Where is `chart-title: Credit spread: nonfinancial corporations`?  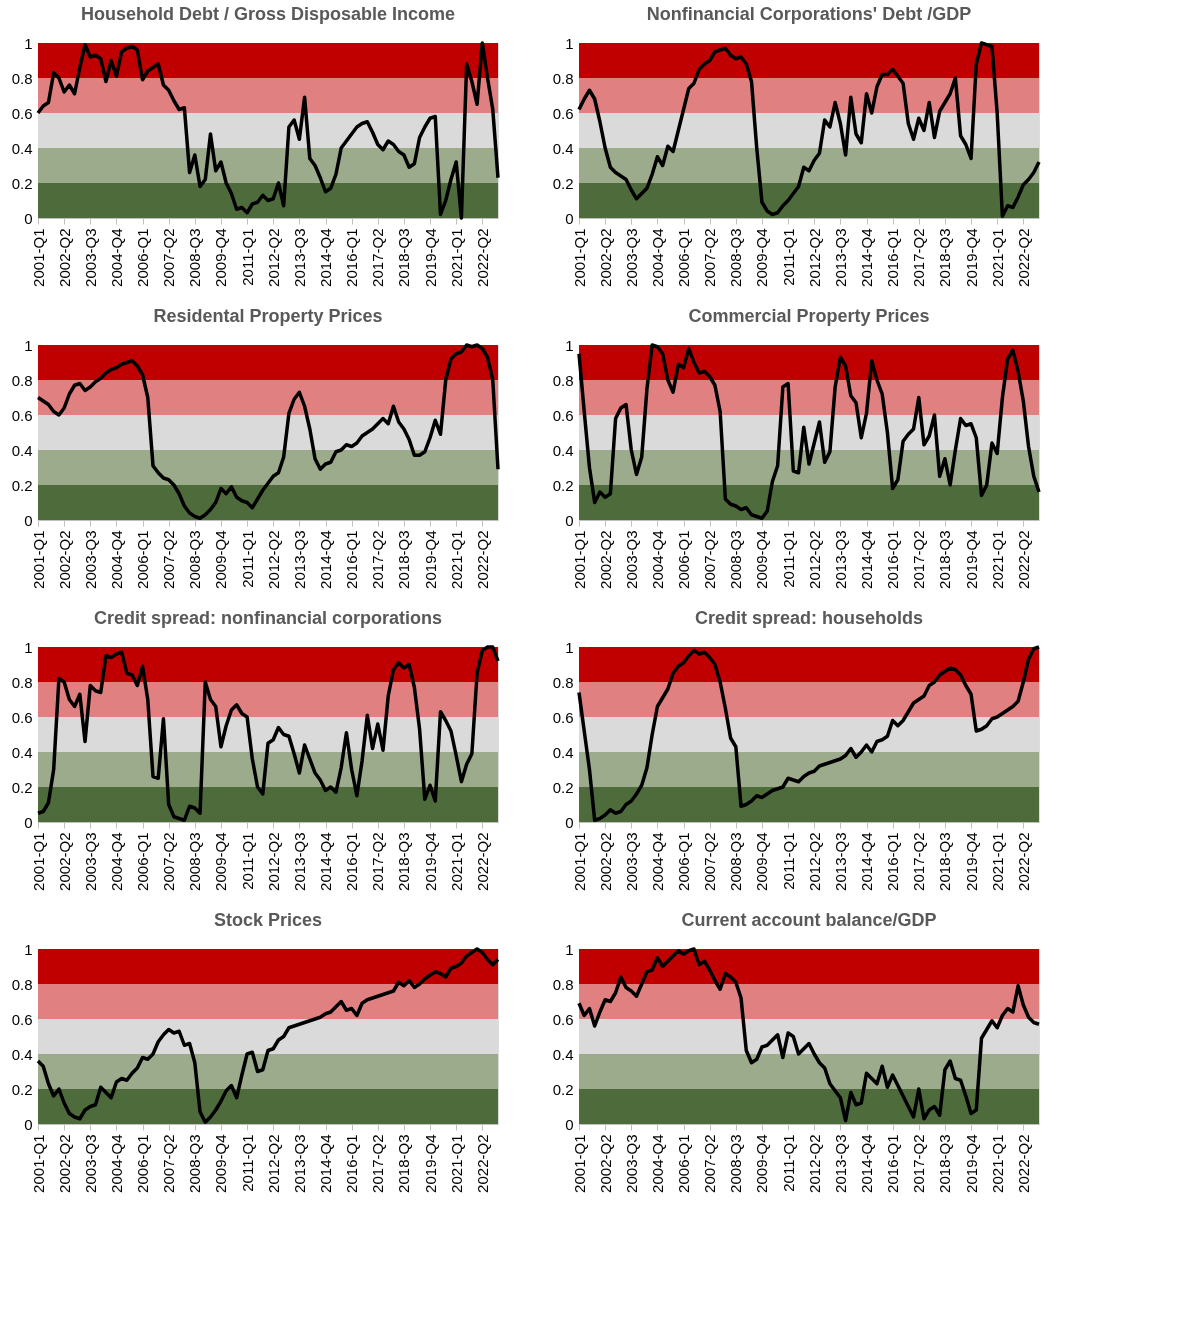 chart-title: Credit spread: nonfinancial corporations is located at coordinates (268, 618).